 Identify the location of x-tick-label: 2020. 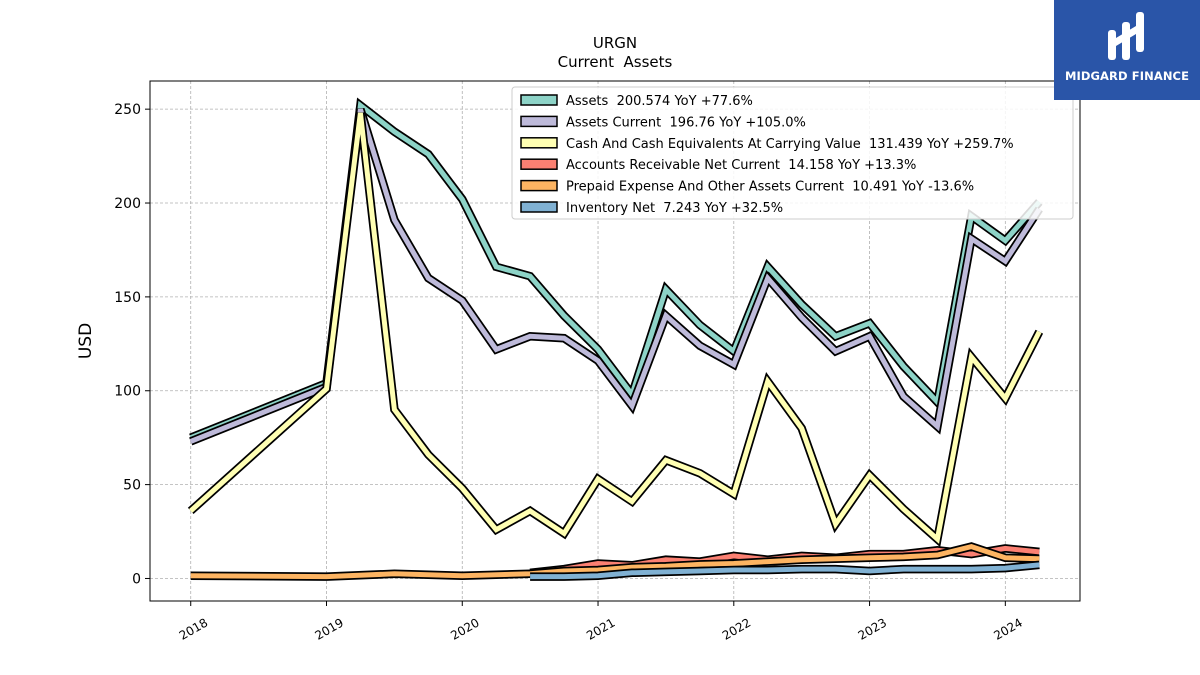
(464, 628).